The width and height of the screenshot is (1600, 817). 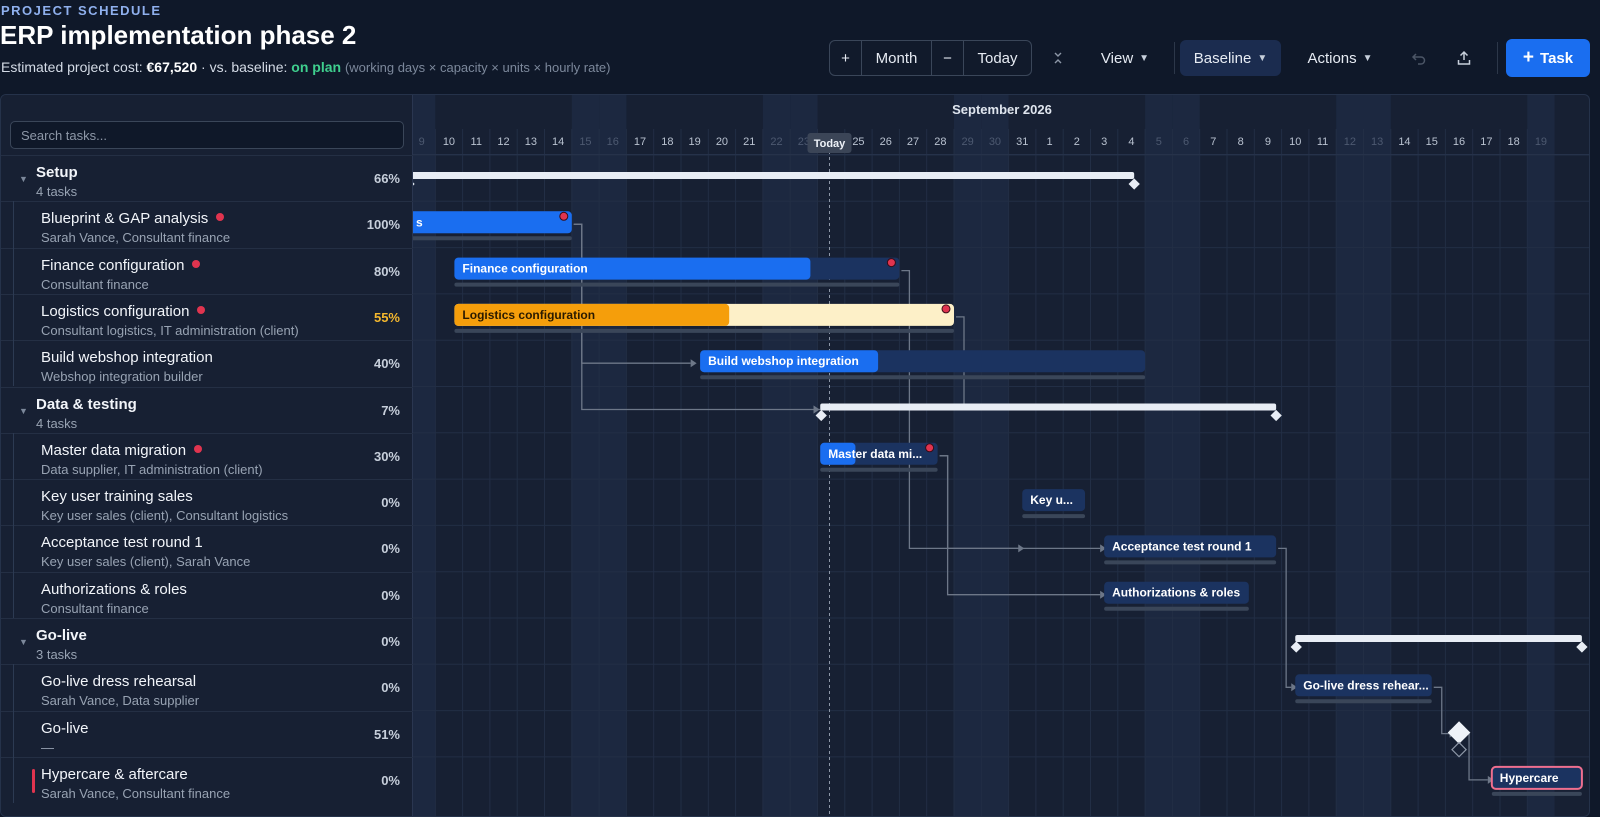 I want to click on baseline-status: on plan, so click(x=316, y=67).